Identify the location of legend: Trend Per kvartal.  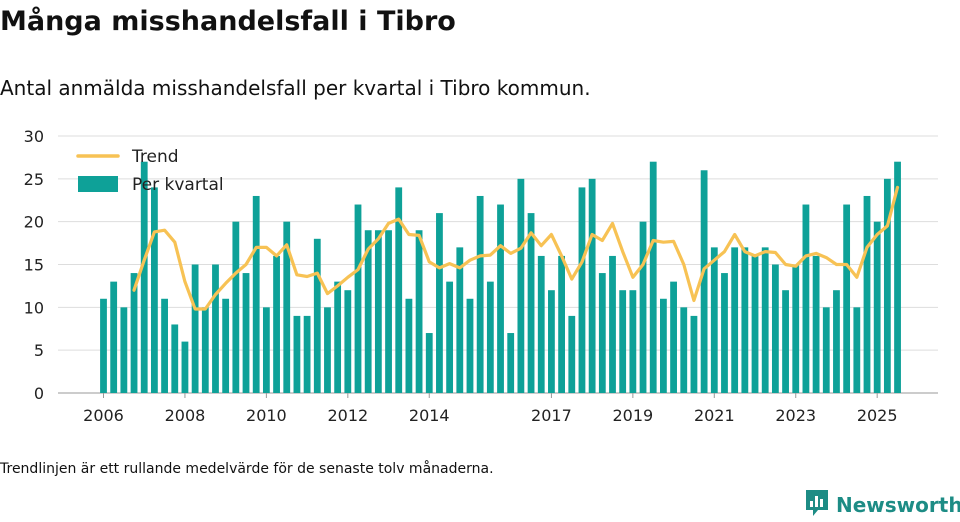
(150, 171).